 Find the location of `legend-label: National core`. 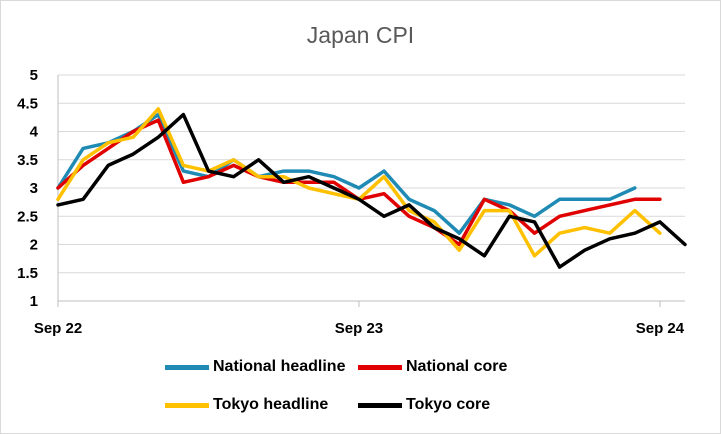

legend-label: National core is located at coordinates (457, 366).